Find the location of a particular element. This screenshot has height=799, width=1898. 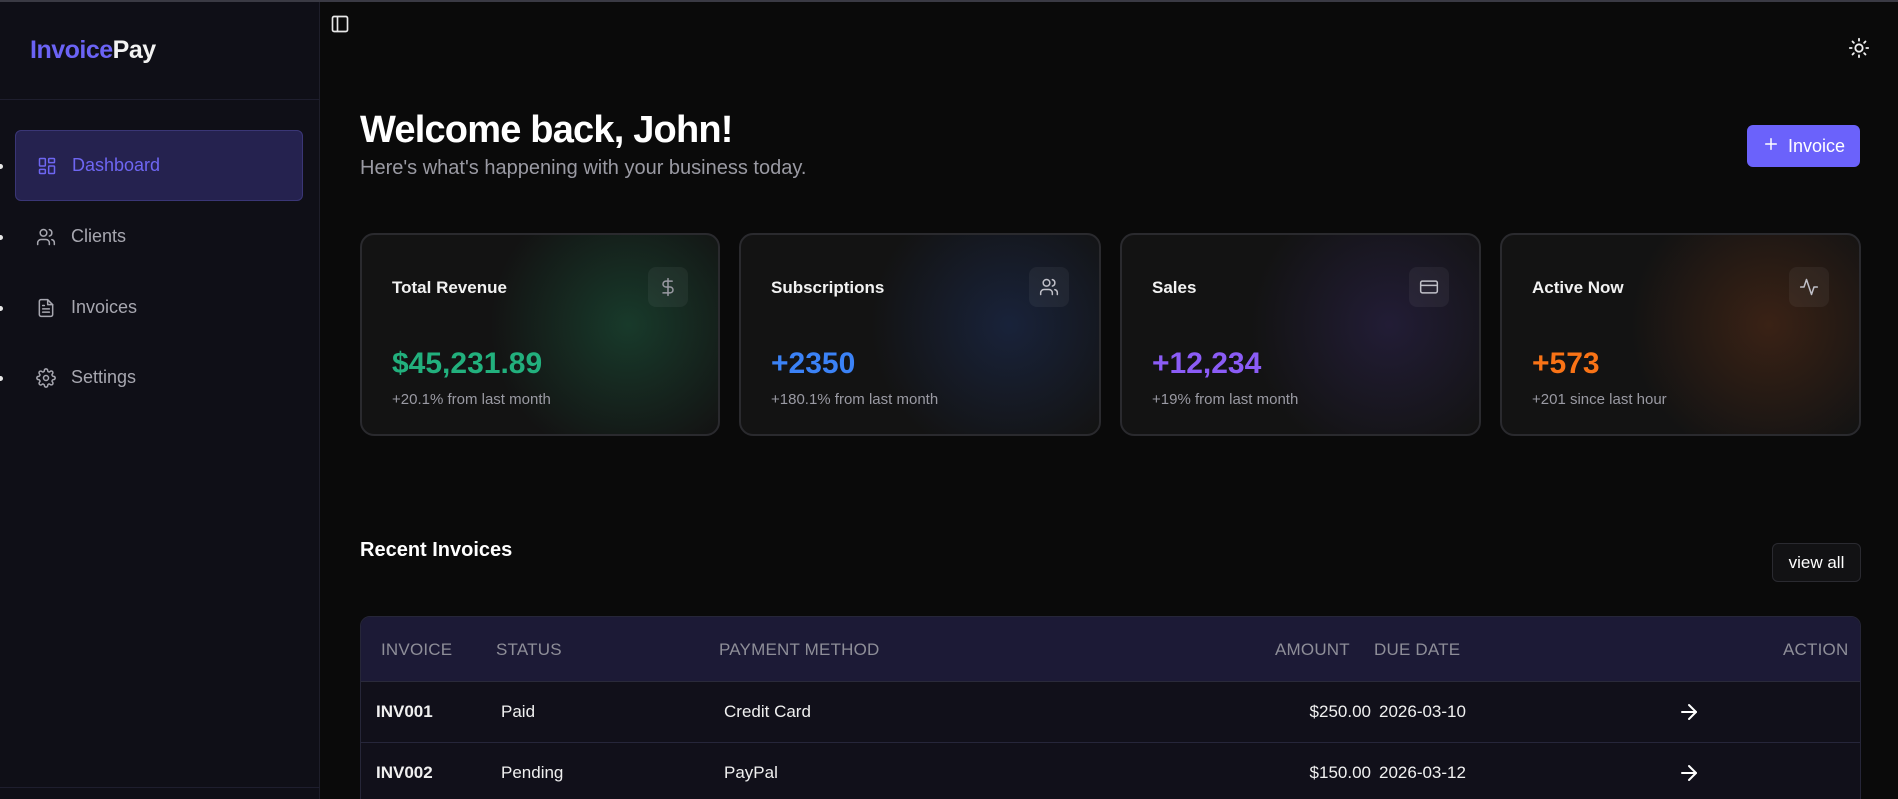

sidebar-footer-divider is located at coordinates (160, 787).